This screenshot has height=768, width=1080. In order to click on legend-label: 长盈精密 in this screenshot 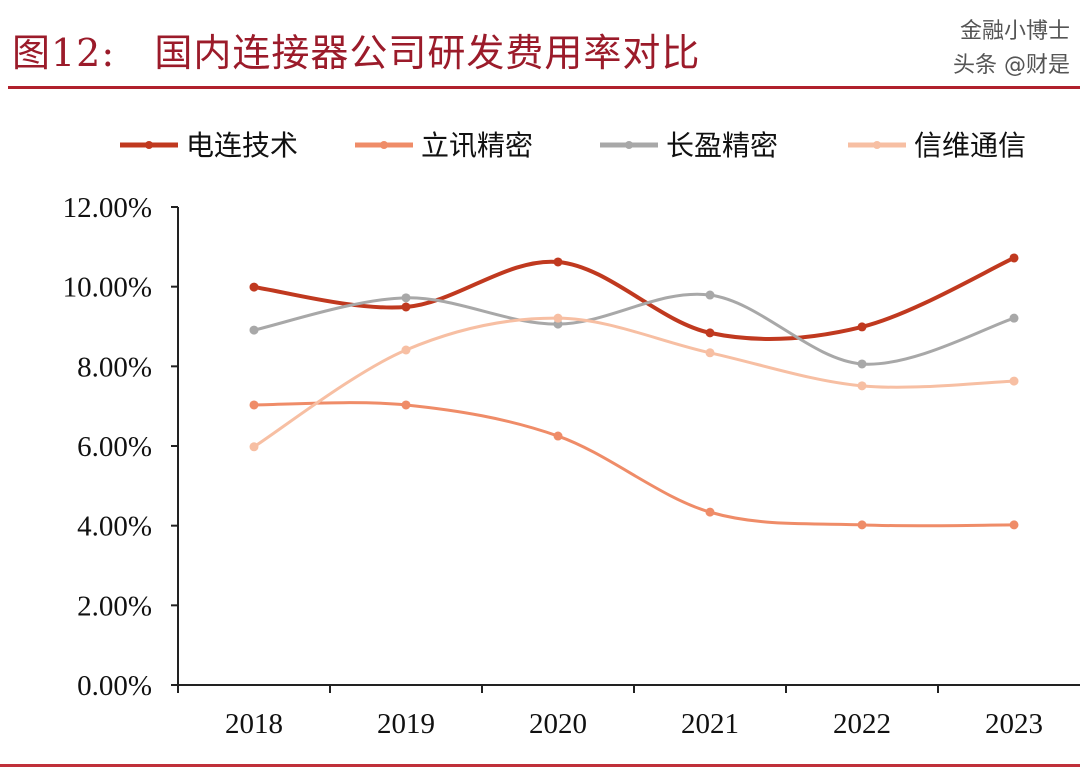, I will do `click(722, 145)`.